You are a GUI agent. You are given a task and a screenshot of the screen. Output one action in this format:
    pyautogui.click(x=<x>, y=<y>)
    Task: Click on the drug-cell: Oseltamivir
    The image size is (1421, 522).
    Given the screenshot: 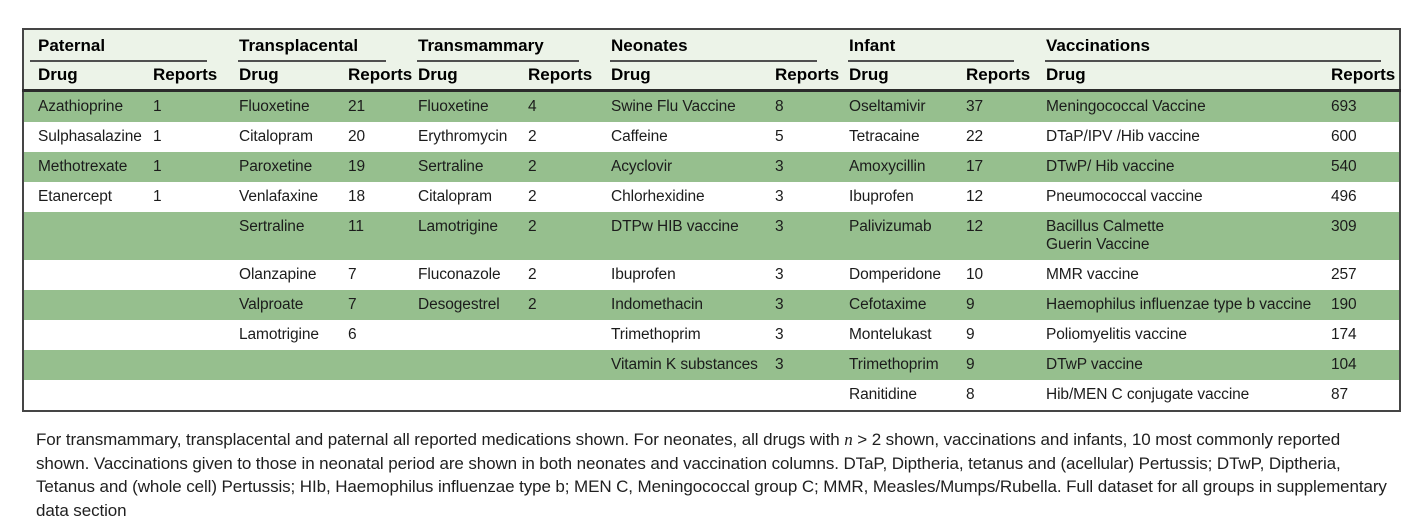 What is the action you would take?
    pyautogui.click(x=893, y=106)
    